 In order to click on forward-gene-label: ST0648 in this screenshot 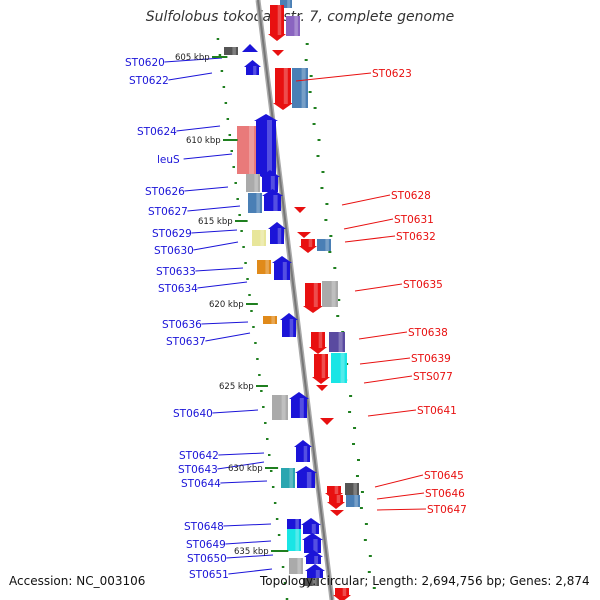, I will do `click(204, 527)`.